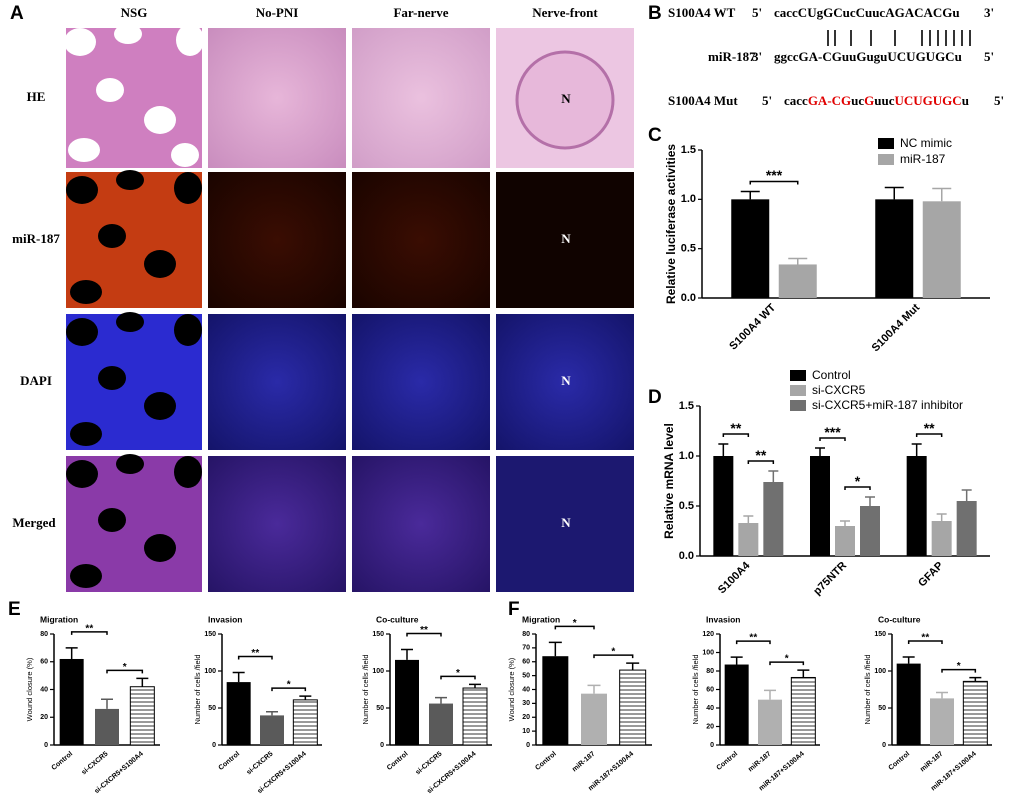  Describe the element at coordinates (134, 12) in the screenshot. I see `column-label: NSG` at that location.